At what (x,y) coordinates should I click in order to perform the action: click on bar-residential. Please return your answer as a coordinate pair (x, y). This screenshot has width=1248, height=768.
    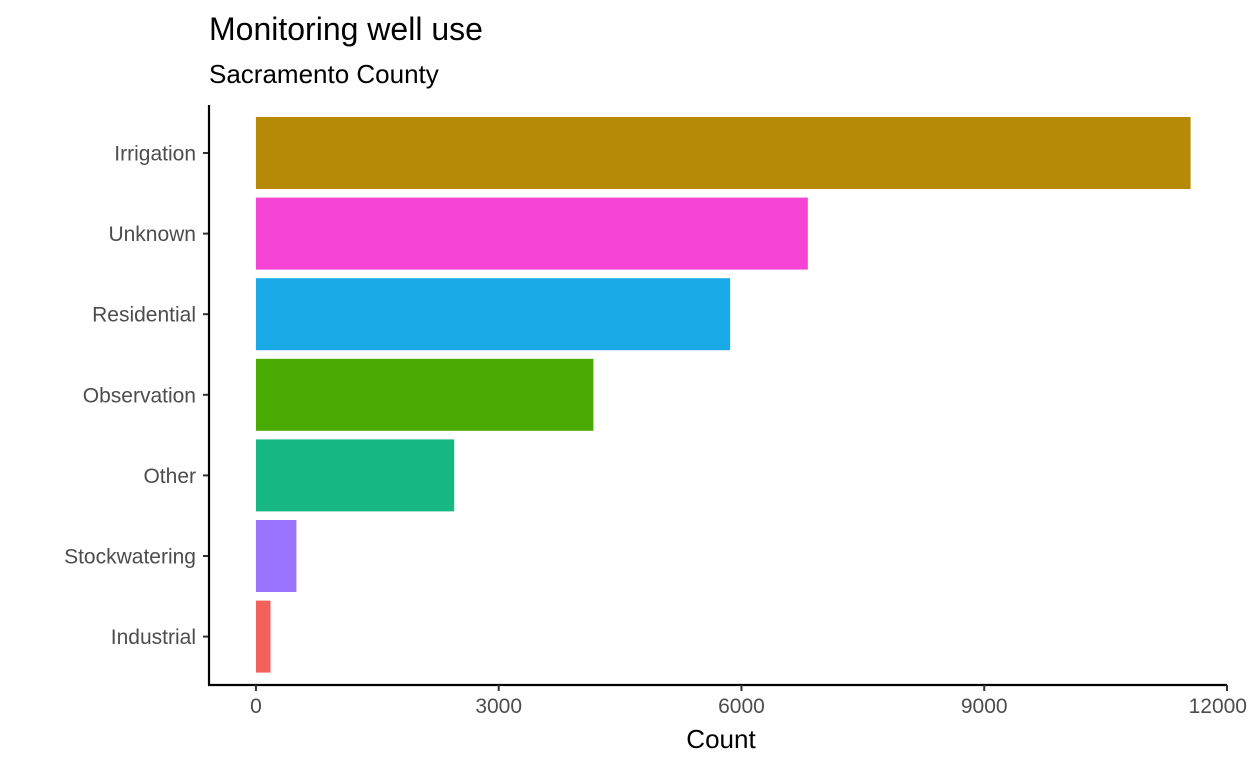
    Looking at the image, I should click on (493, 314).